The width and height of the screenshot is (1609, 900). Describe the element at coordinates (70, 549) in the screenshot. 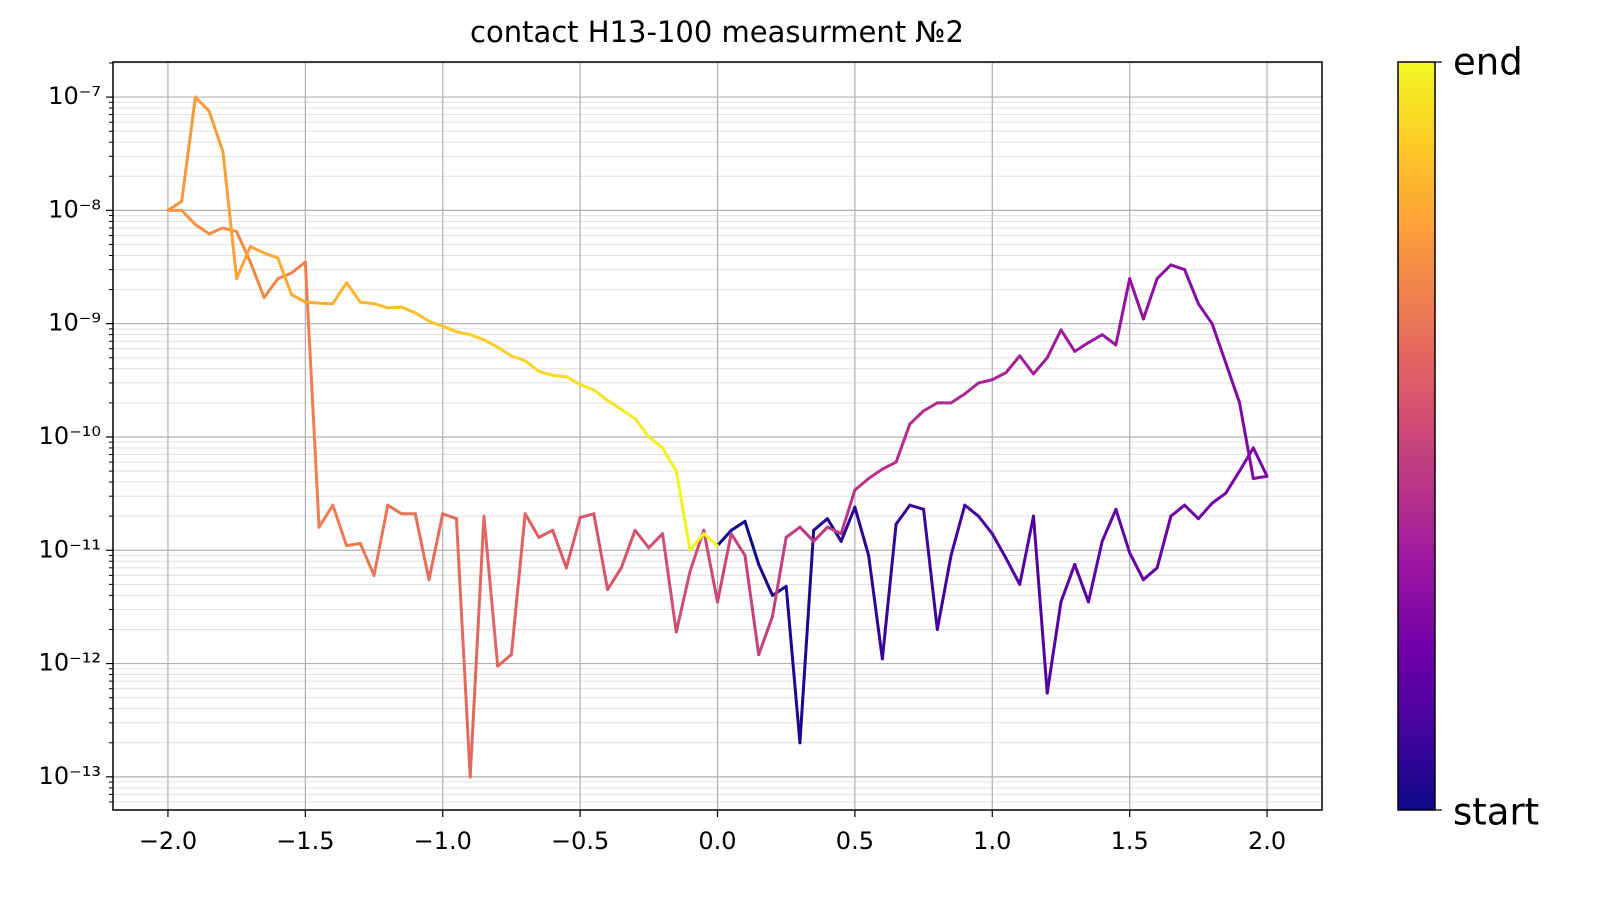

I see `y-tick-label: 10⁻¹¹` at that location.